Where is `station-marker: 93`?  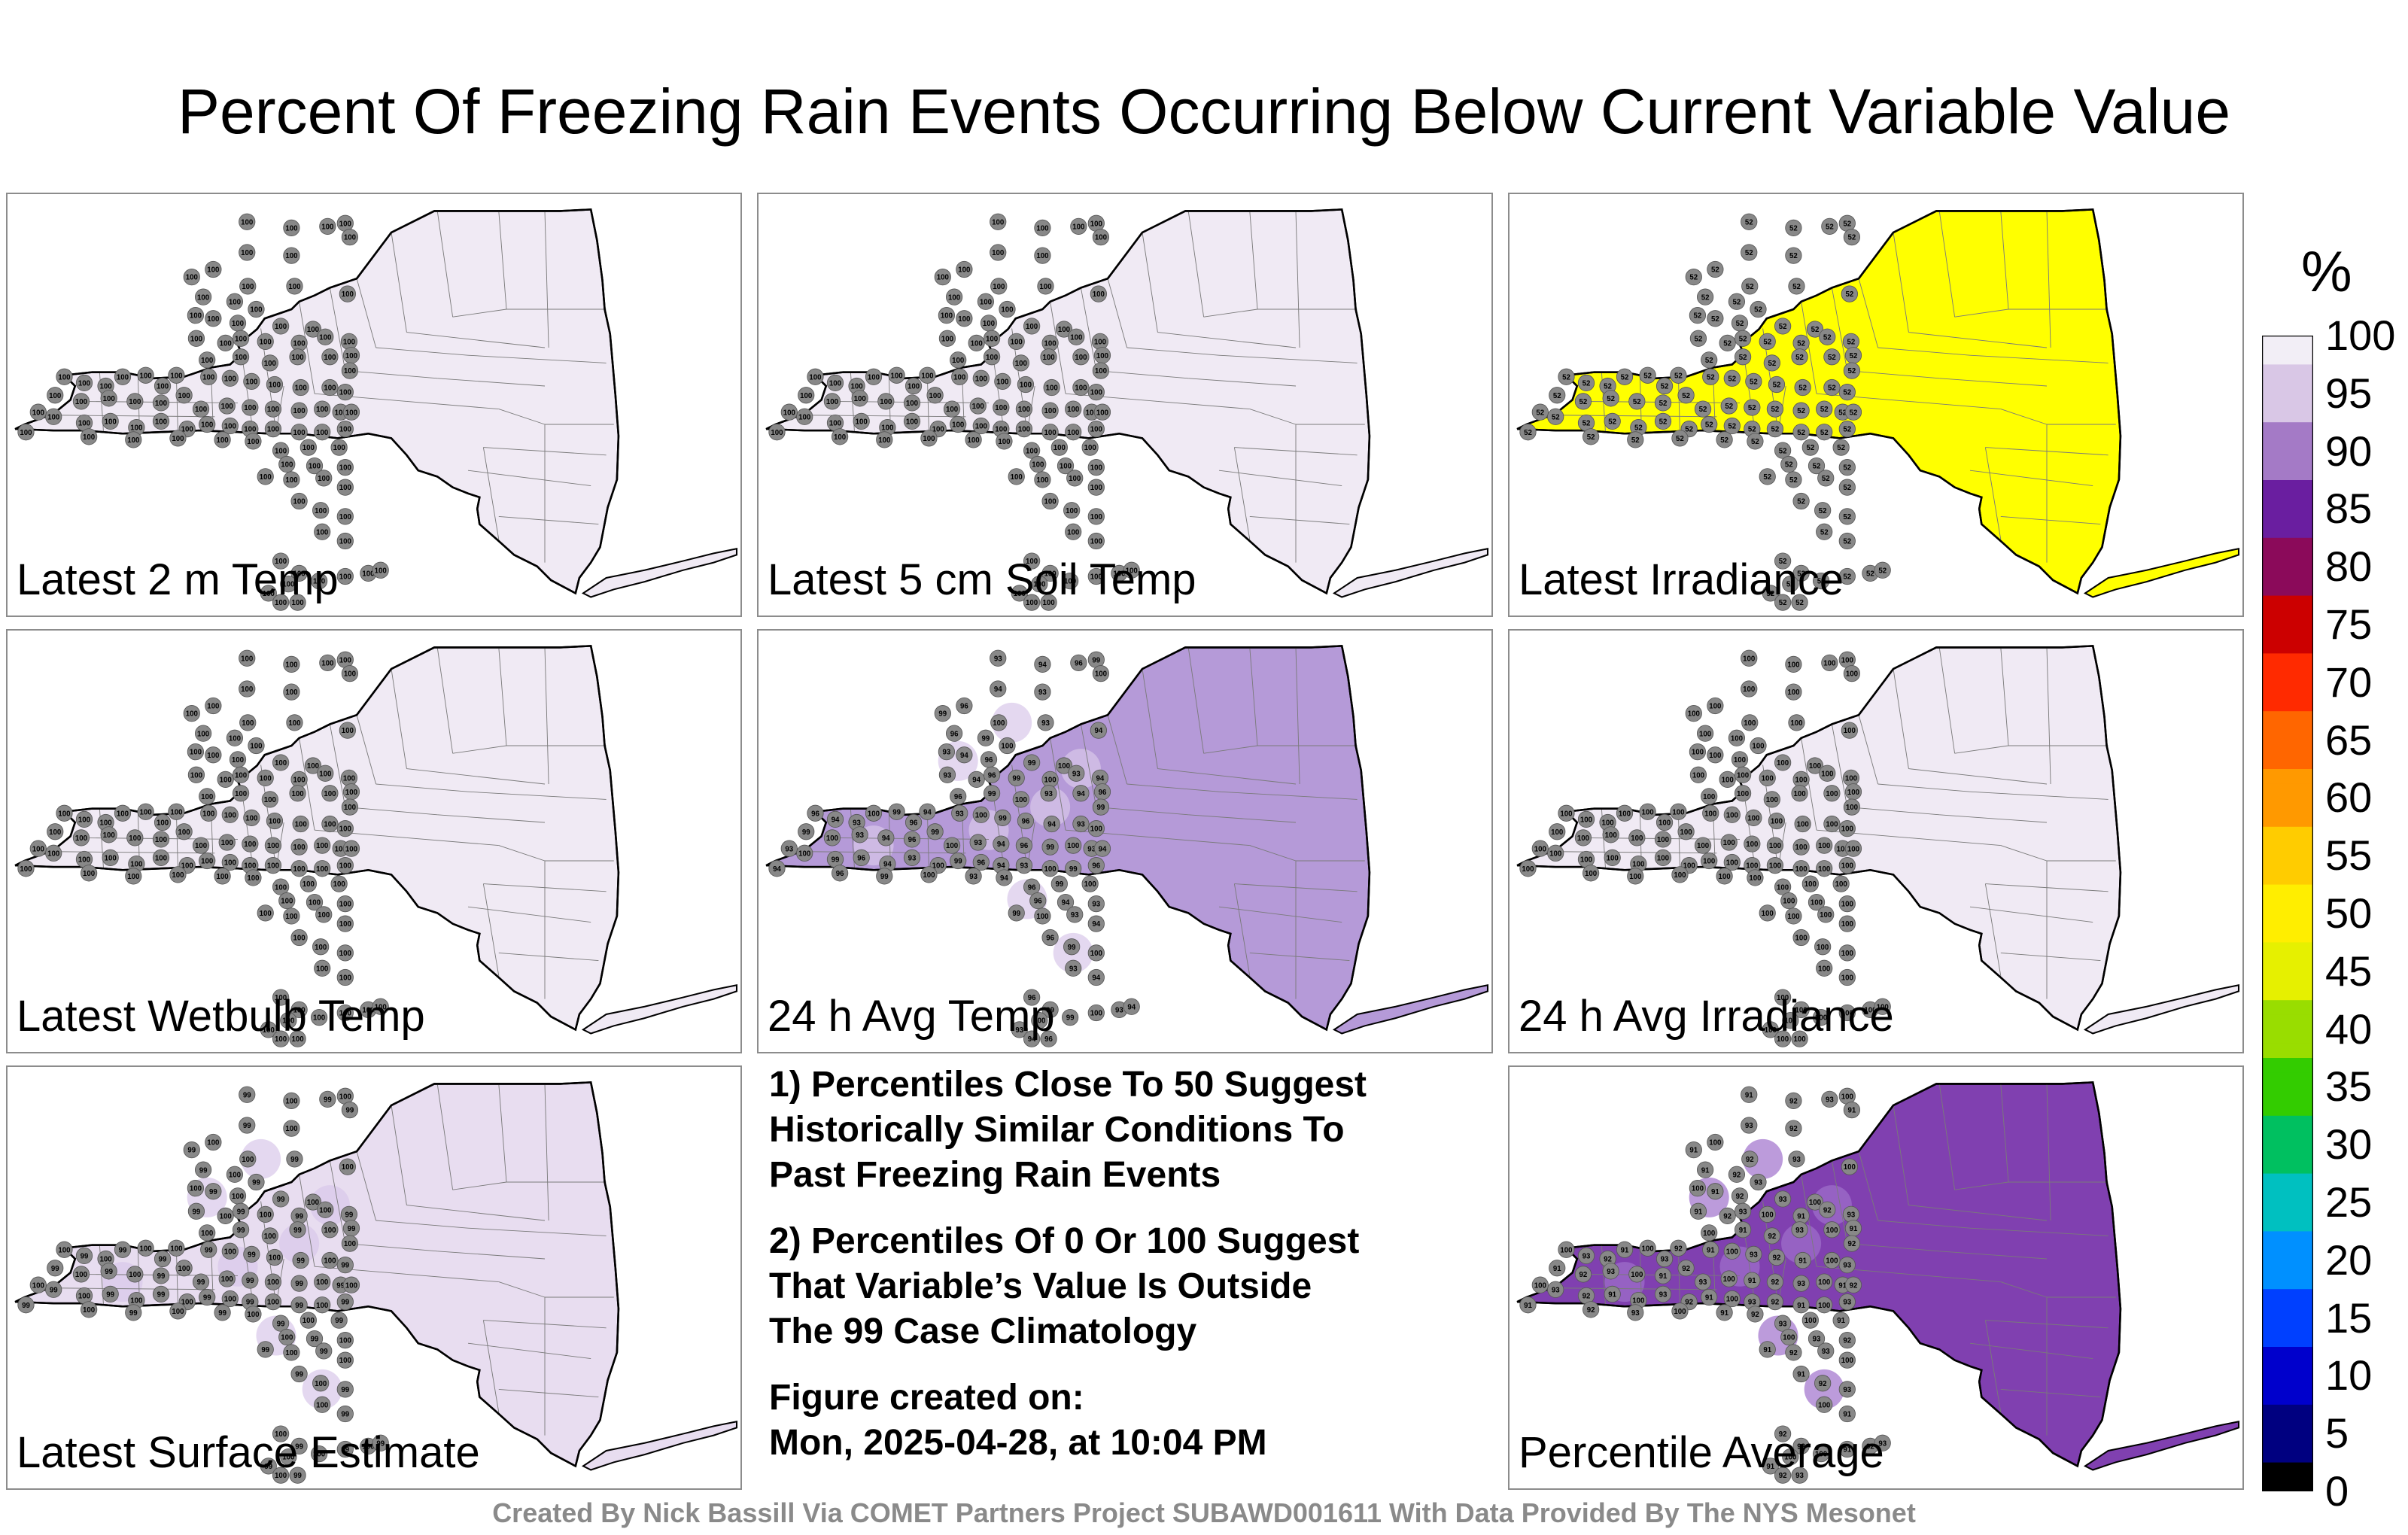
station-marker: 93 is located at coordinates (1749, 1125).